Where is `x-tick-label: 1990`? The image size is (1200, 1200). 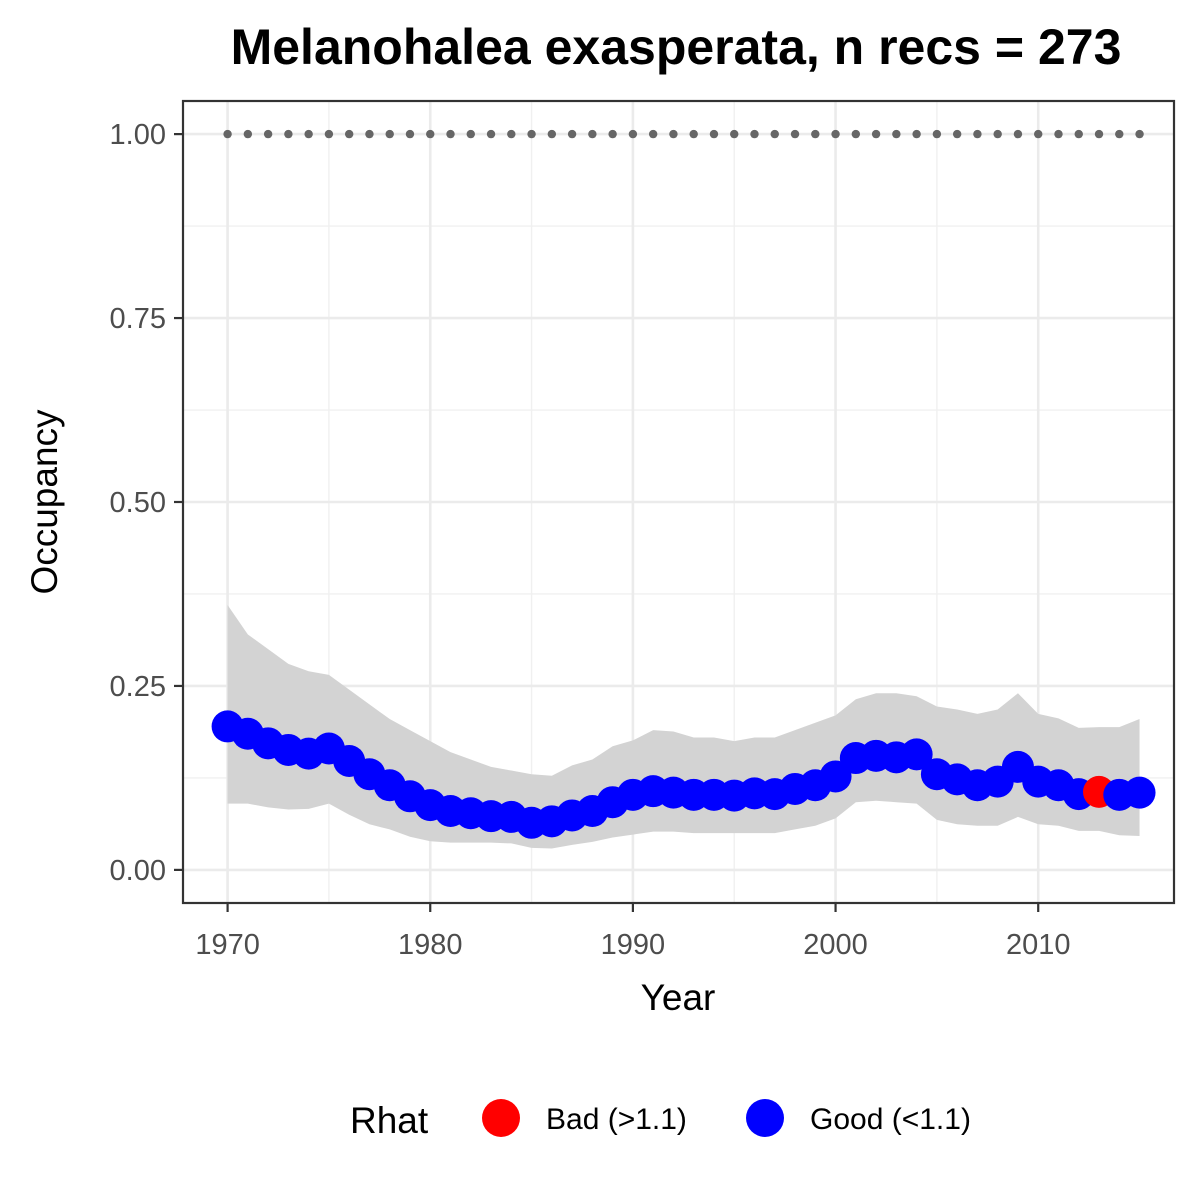
x-tick-label: 1990 is located at coordinates (633, 945).